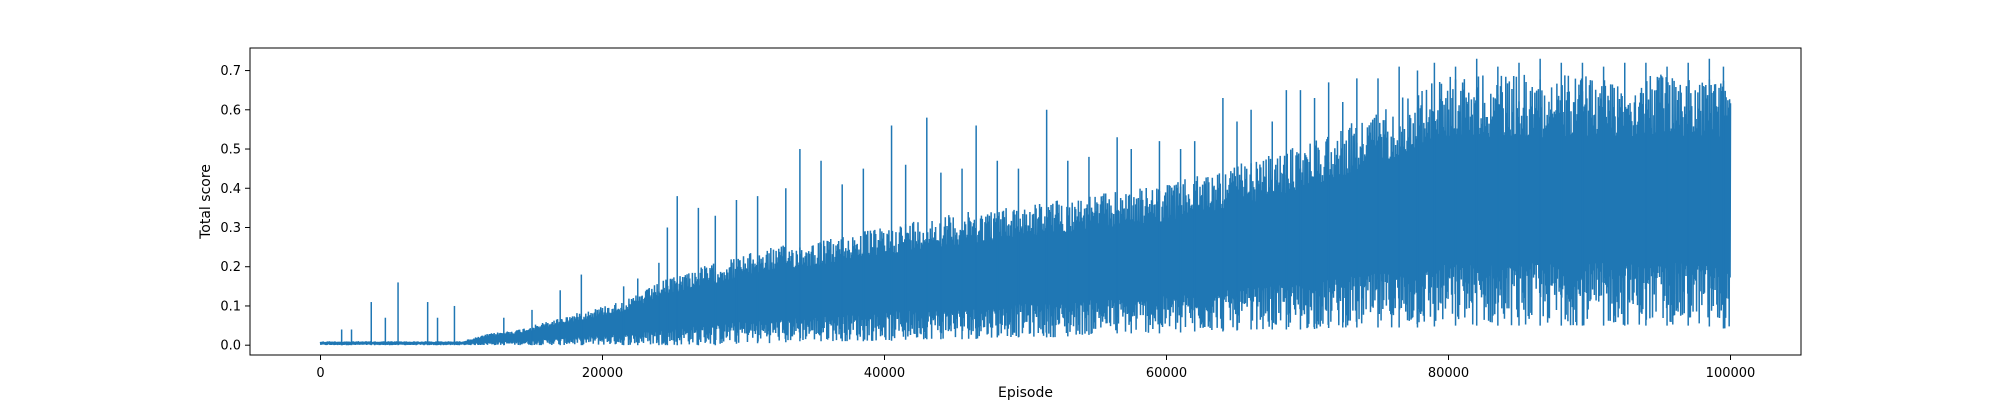 Image resolution: width=2000 pixels, height=400 pixels. Describe the element at coordinates (230, 346) in the screenshot. I see `y-tick-label: 0.0` at that location.